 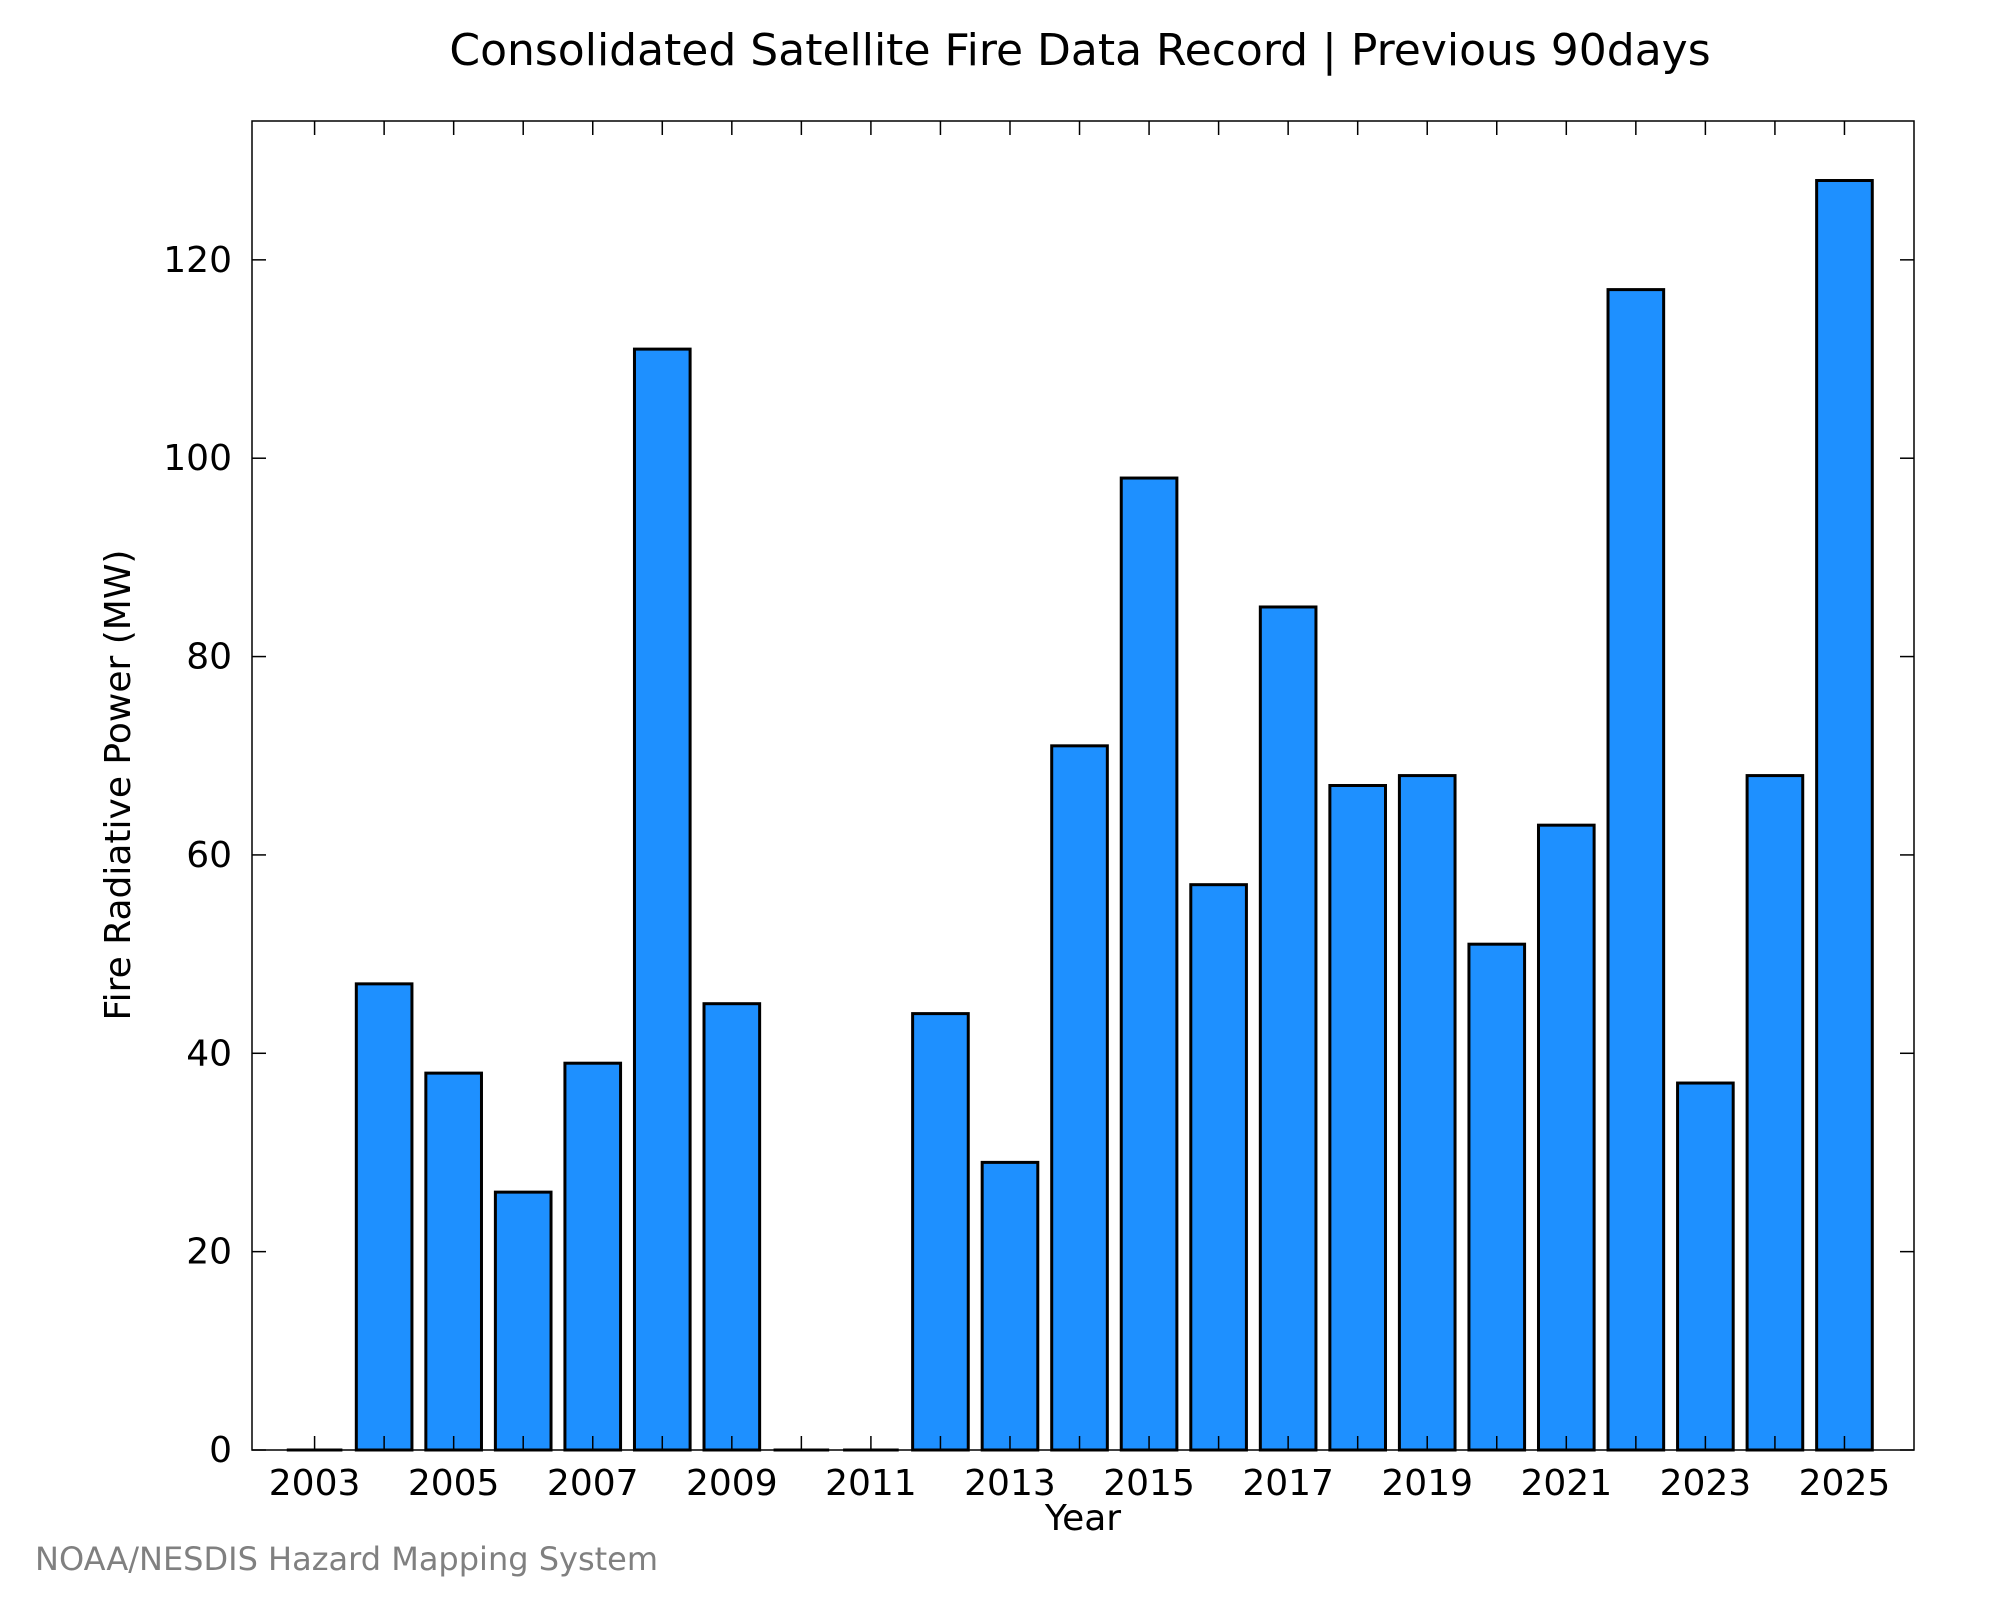 I want to click on bar-2006, so click(x=523, y=1321).